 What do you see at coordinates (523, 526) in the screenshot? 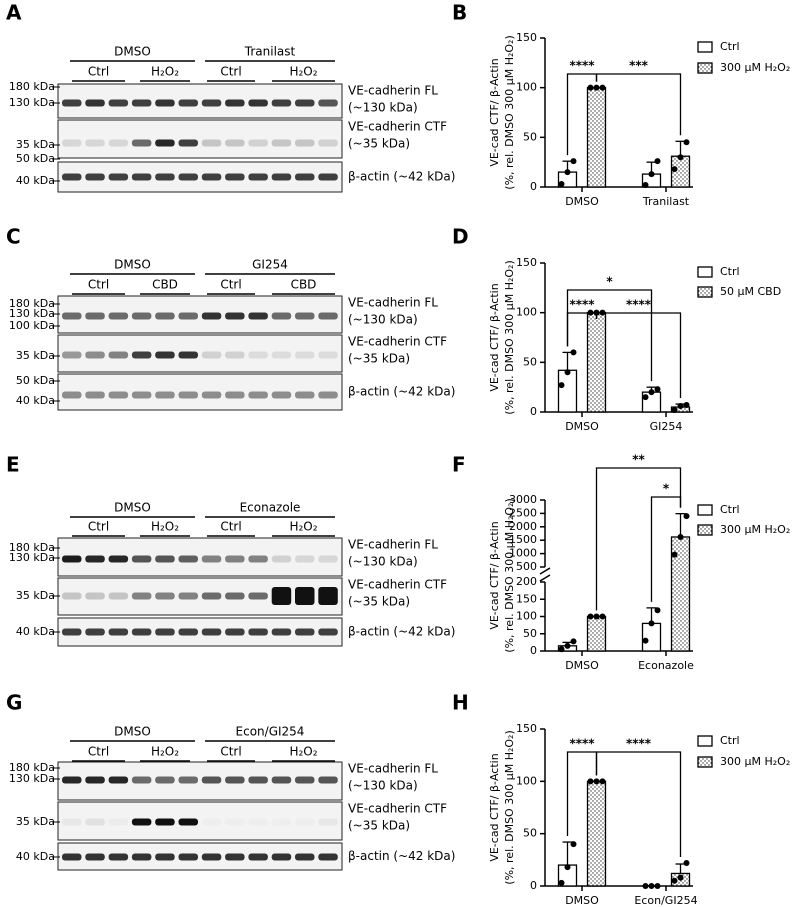
I see `y-tick-label: 2000` at bounding box center [523, 526].